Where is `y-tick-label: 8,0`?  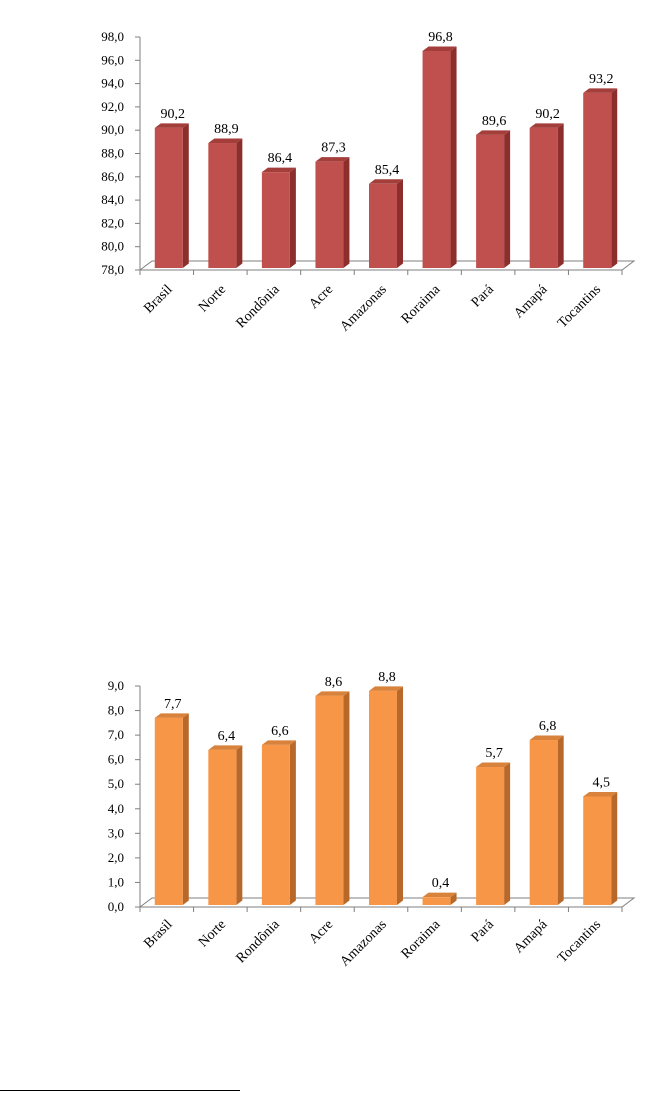
y-tick-label: 8,0 is located at coordinates (116, 710).